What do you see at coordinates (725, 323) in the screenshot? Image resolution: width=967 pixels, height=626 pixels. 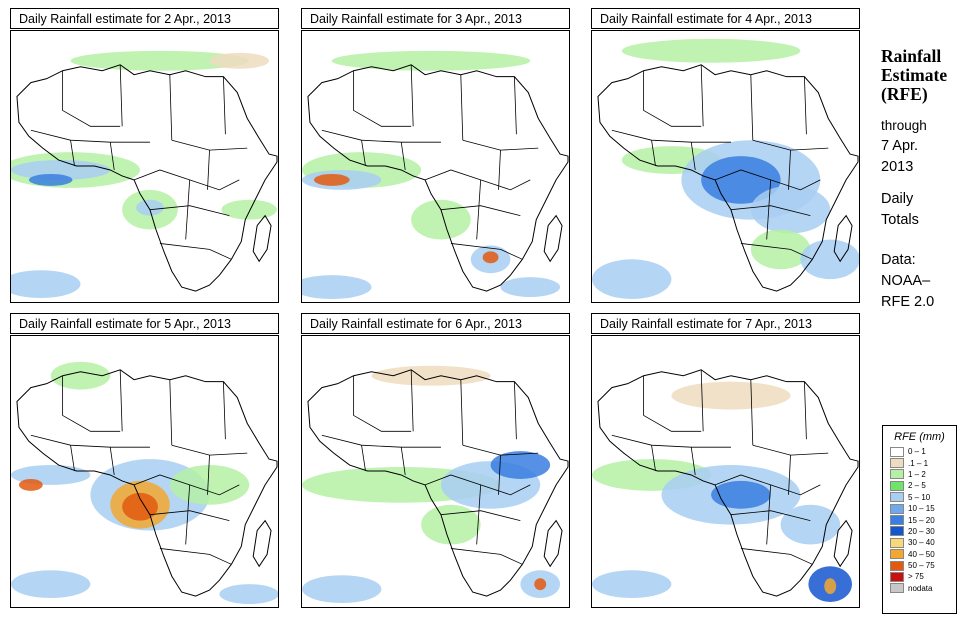 I see `panel-title: Daily Rainfall estimate for 7 Apr., 2013` at bounding box center [725, 323].